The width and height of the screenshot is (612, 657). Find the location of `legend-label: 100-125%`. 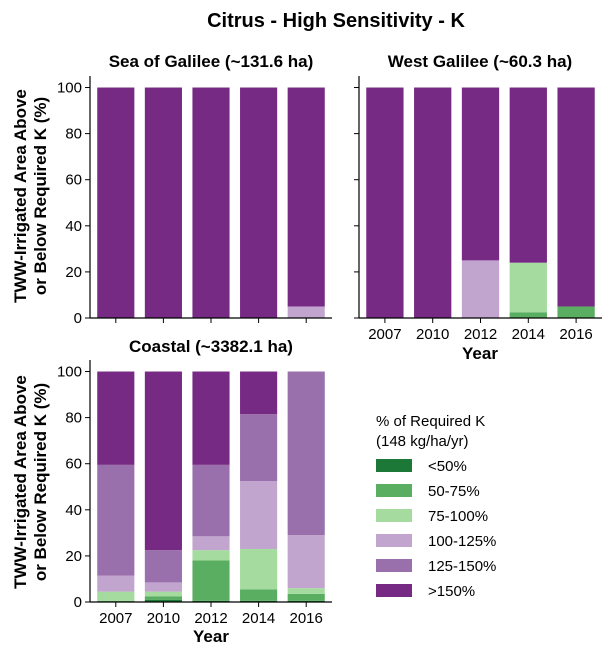

legend-label: 100-125% is located at coordinates (462, 541).